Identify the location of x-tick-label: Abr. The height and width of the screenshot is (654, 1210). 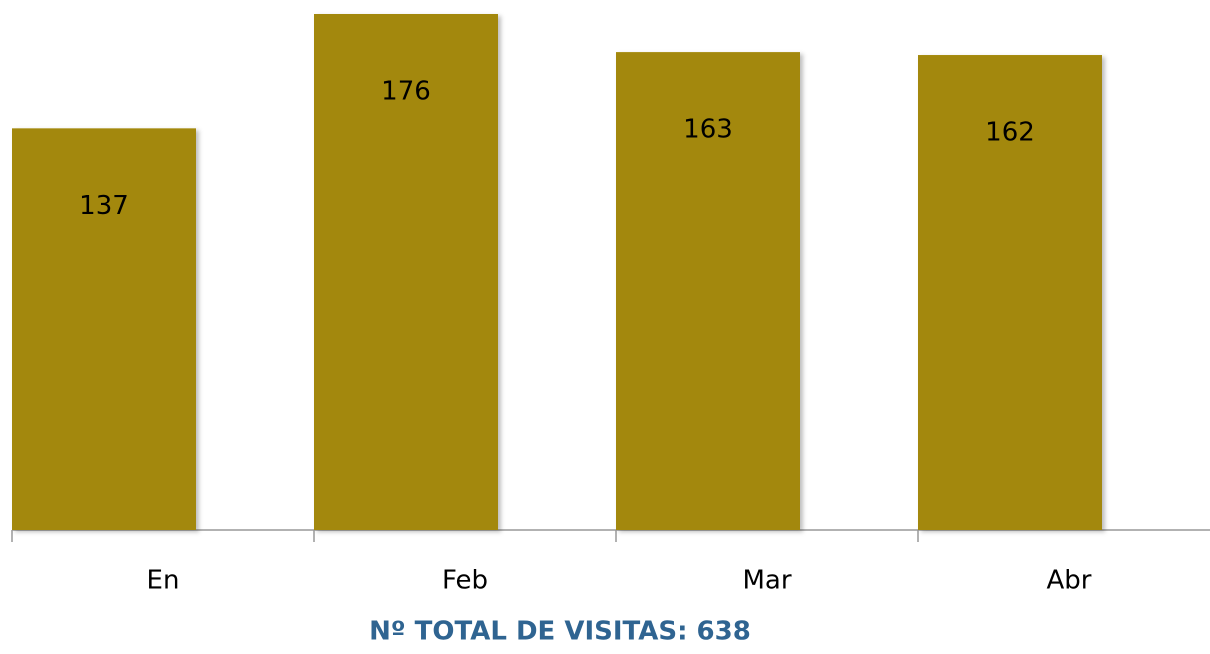
(1069, 581).